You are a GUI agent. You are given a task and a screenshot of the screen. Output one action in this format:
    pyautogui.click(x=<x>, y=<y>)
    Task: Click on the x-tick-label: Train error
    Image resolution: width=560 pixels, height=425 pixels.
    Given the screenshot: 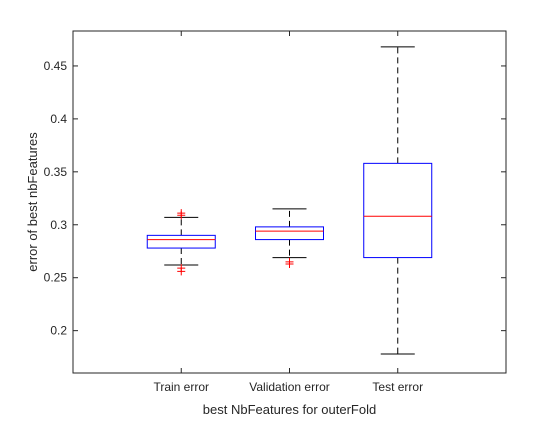 What is the action you would take?
    pyautogui.click(x=181, y=387)
    